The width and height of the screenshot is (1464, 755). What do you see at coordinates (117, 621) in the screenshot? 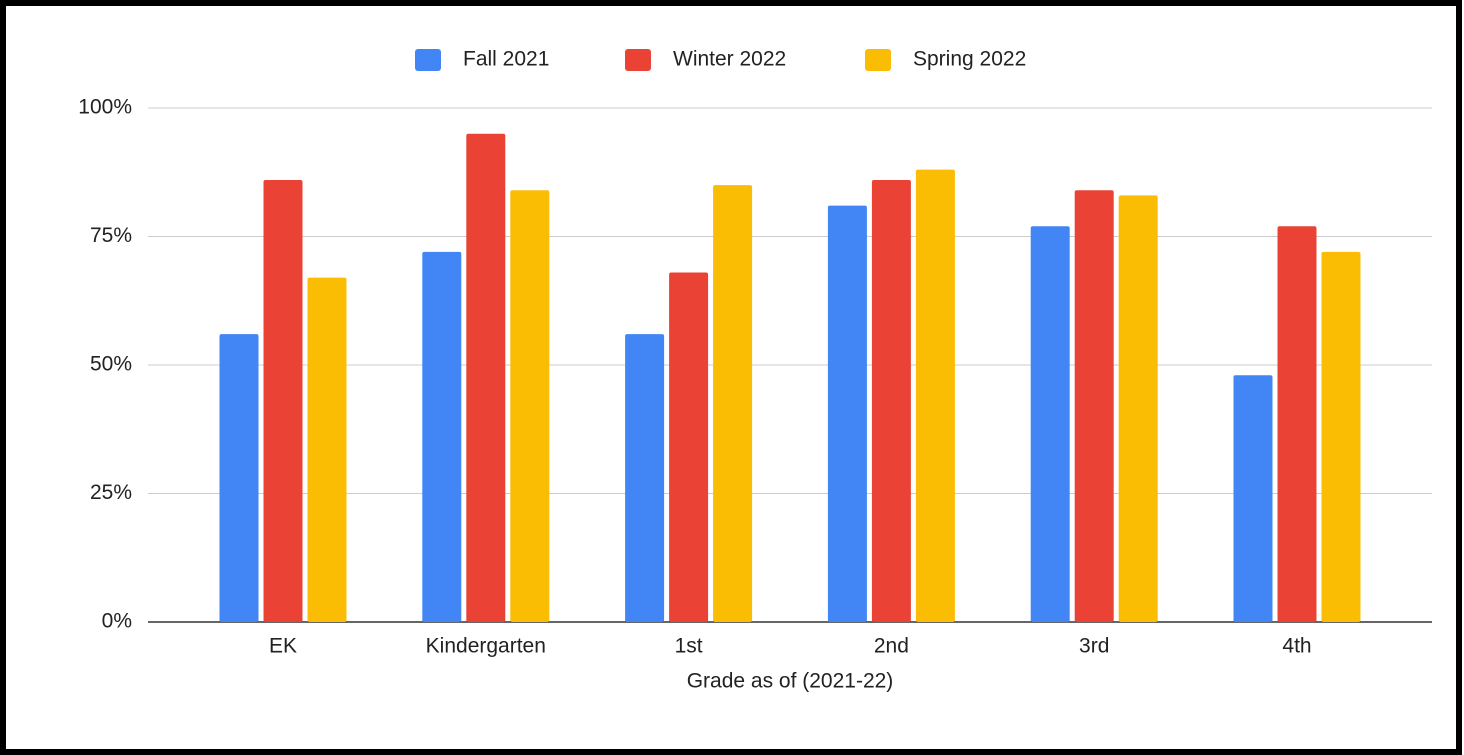
I see `y-tick-label: 0%` at bounding box center [117, 621].